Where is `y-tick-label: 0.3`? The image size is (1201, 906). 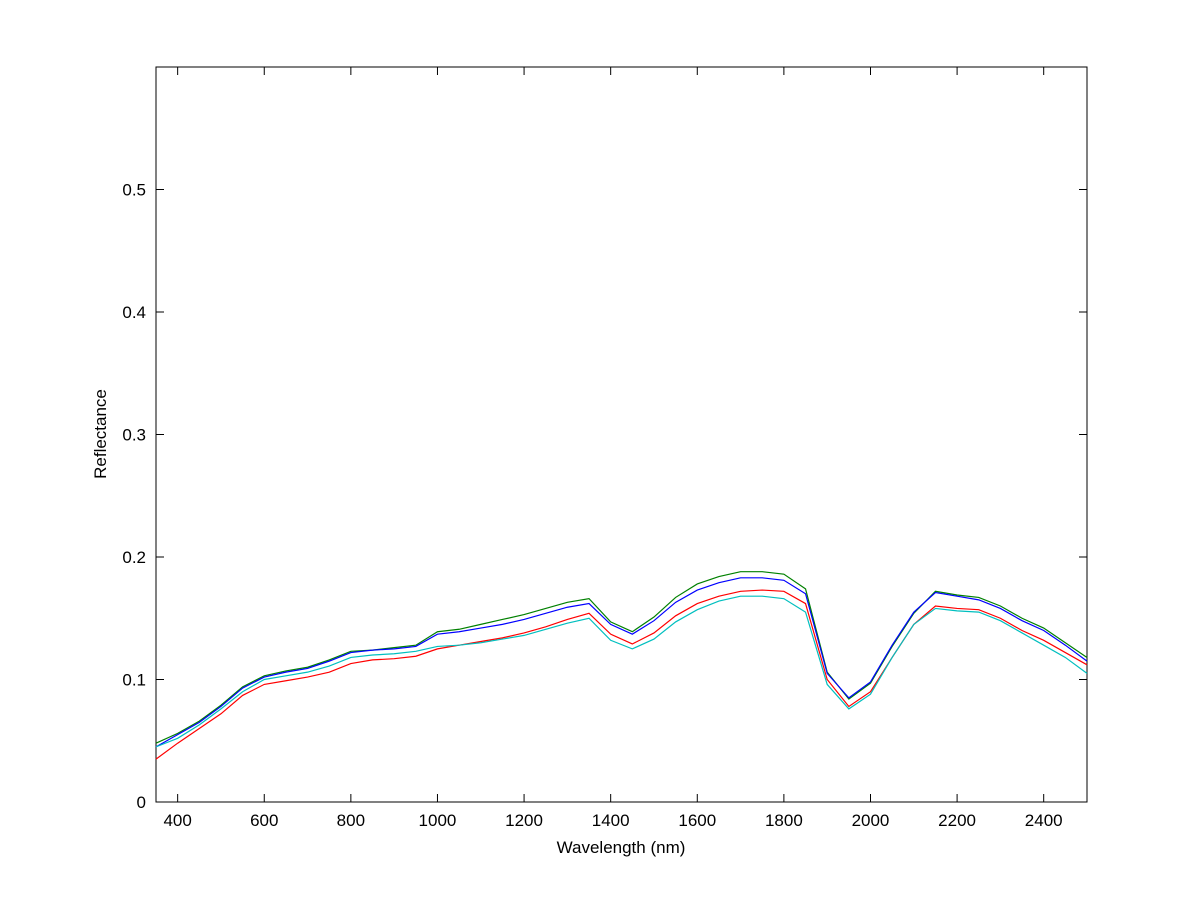
y-tick-label: 0.3 is located at coordinates (134, 435).